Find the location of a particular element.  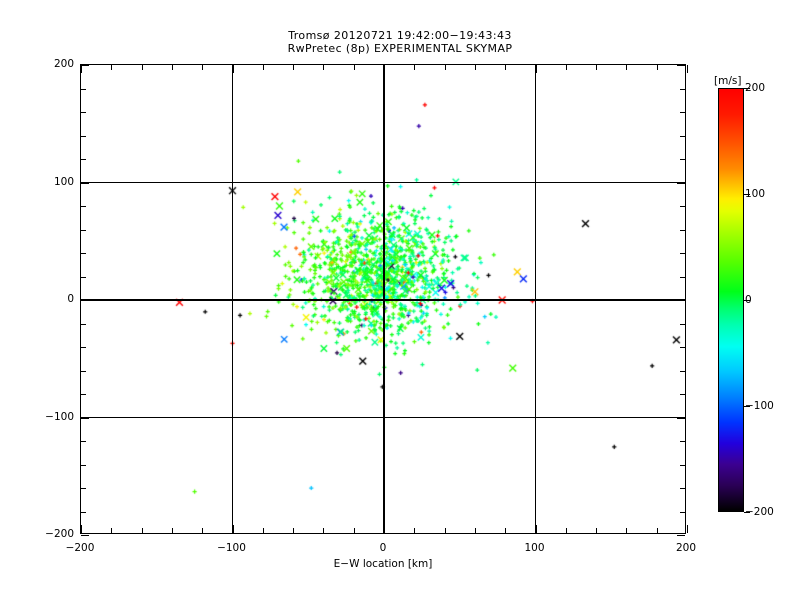

x-tick-label: −100 is located at coordinates (231, 548).